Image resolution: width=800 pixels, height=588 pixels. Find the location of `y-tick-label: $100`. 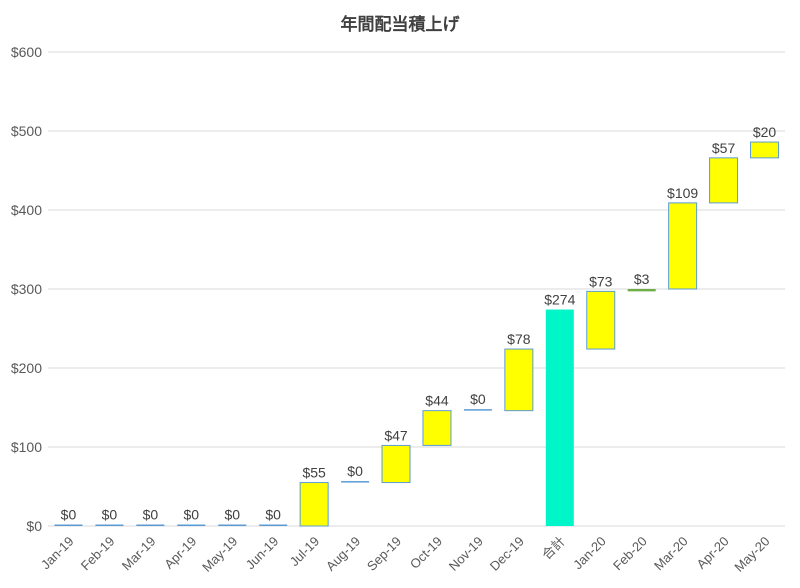

y-tick-label: $100 is located at coordinates (26, 447).